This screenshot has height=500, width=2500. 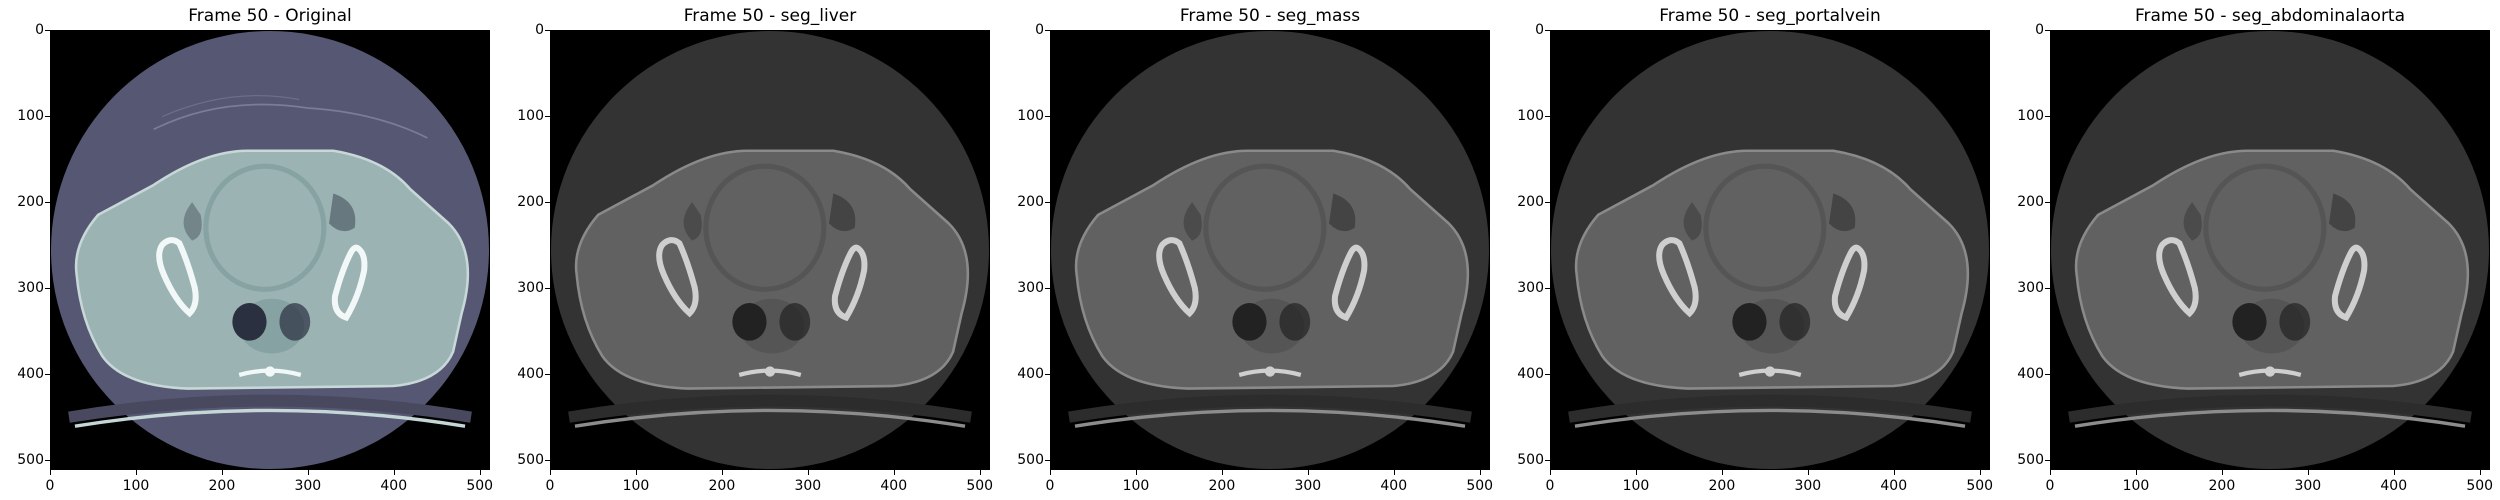 What do you see at coordinates (1770, 16) in the screenshot?
I see `panel-title: Frame 50 - seg_portalvein` at bounding box center [1770, 16].